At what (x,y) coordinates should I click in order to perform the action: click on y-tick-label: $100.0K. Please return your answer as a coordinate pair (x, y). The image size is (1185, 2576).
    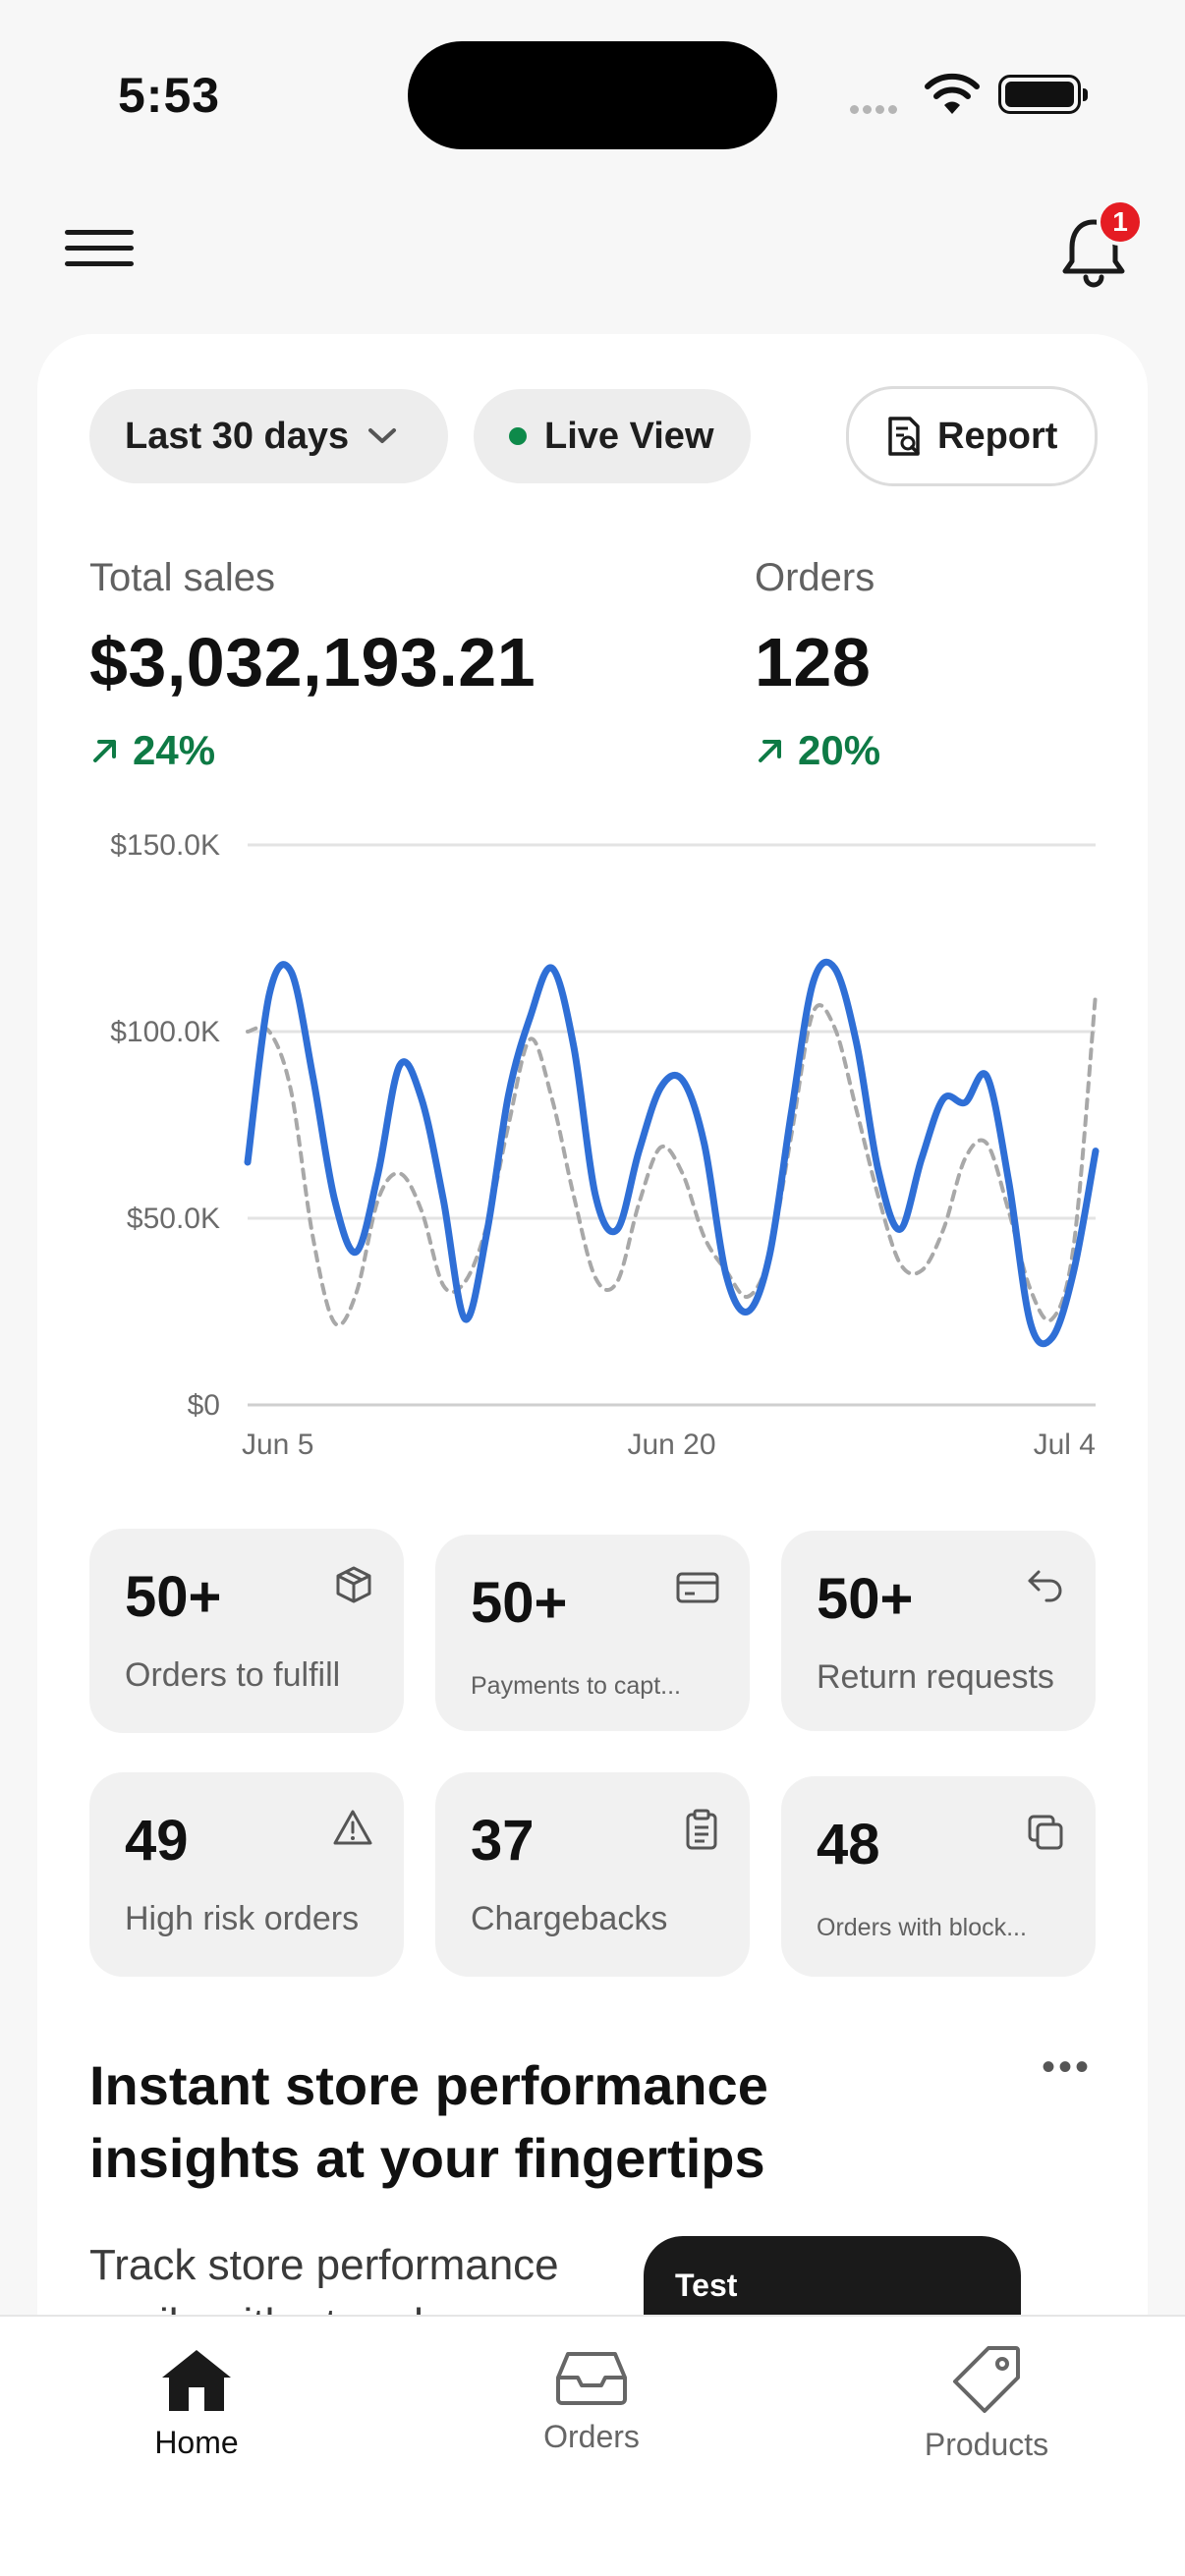
    Looking at the image, I should click on (165, 1032).